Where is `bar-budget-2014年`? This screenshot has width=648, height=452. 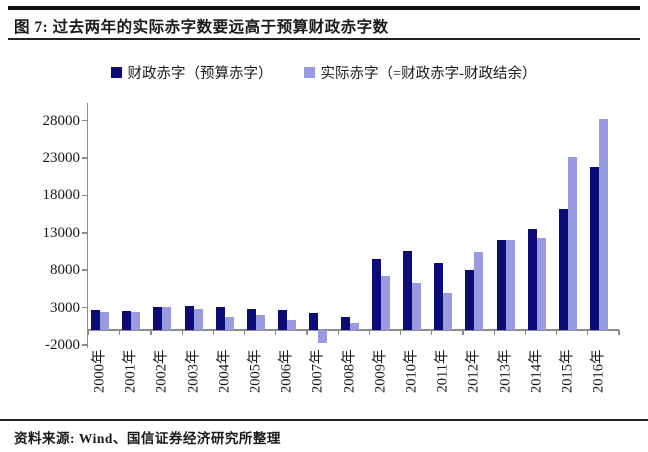 bar-budget-2014年 is located at coordinates (532, 279).